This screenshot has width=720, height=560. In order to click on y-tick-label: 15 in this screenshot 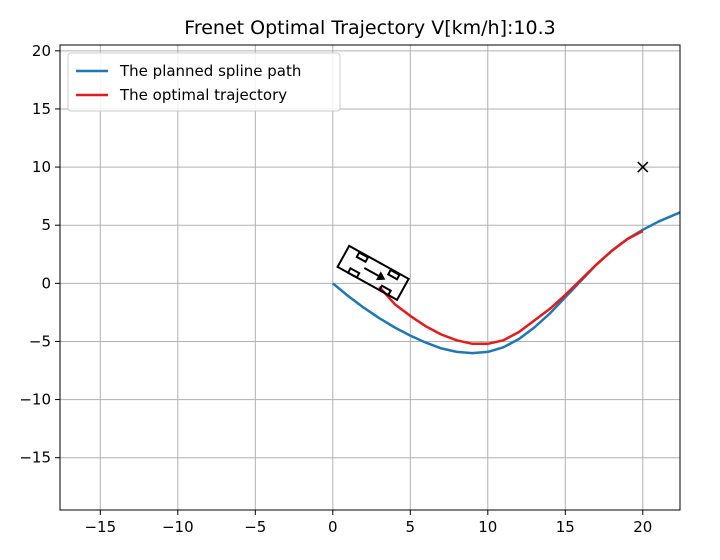, I will do `click(41, 109)`.